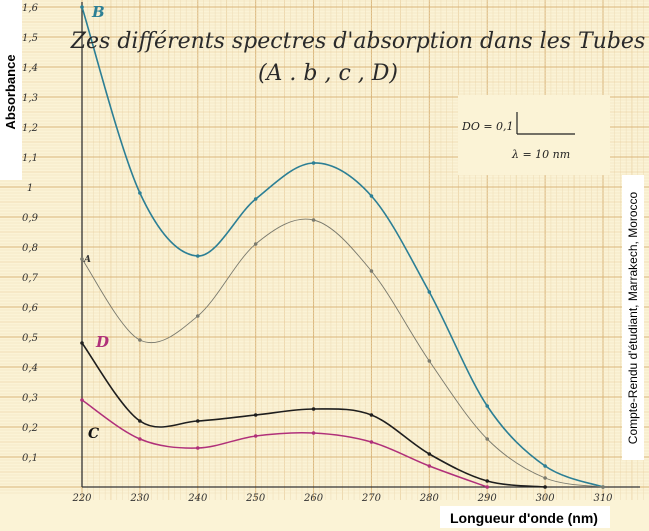 This screenshot has height=531, width=649. Describe the element at coordinates (93, 434) in the screenshot. I see `series-label-c: C` at that location.